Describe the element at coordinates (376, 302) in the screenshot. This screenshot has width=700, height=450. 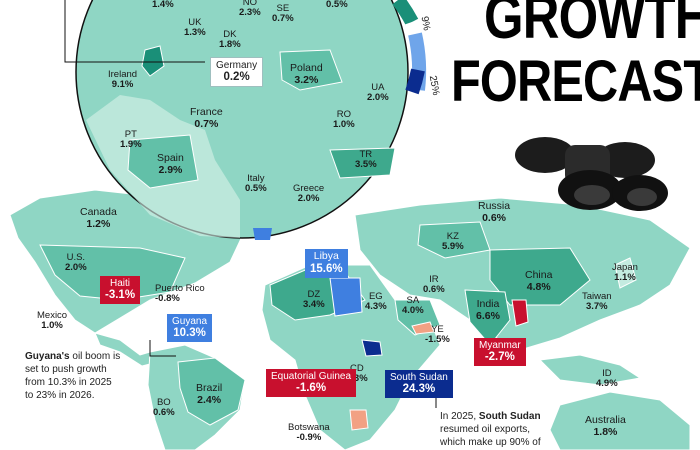
I see `world-label-eg: EG 4.3%` at that location.